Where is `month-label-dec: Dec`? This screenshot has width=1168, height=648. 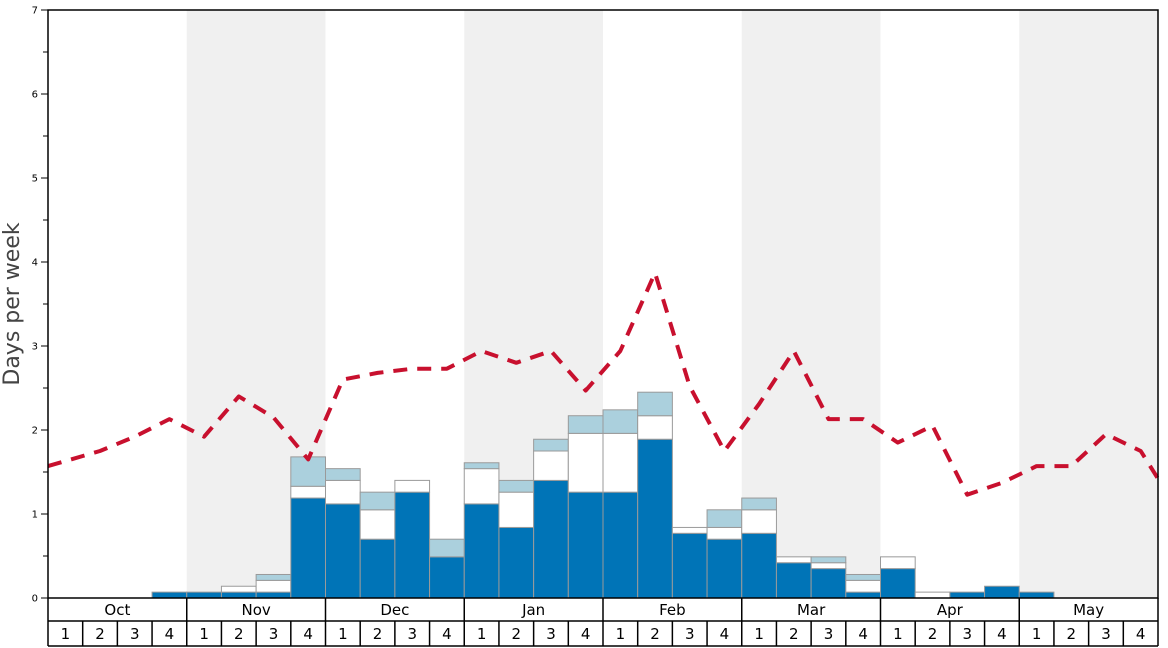
month-label-dec: Dec is located at coordinates (394, 610).